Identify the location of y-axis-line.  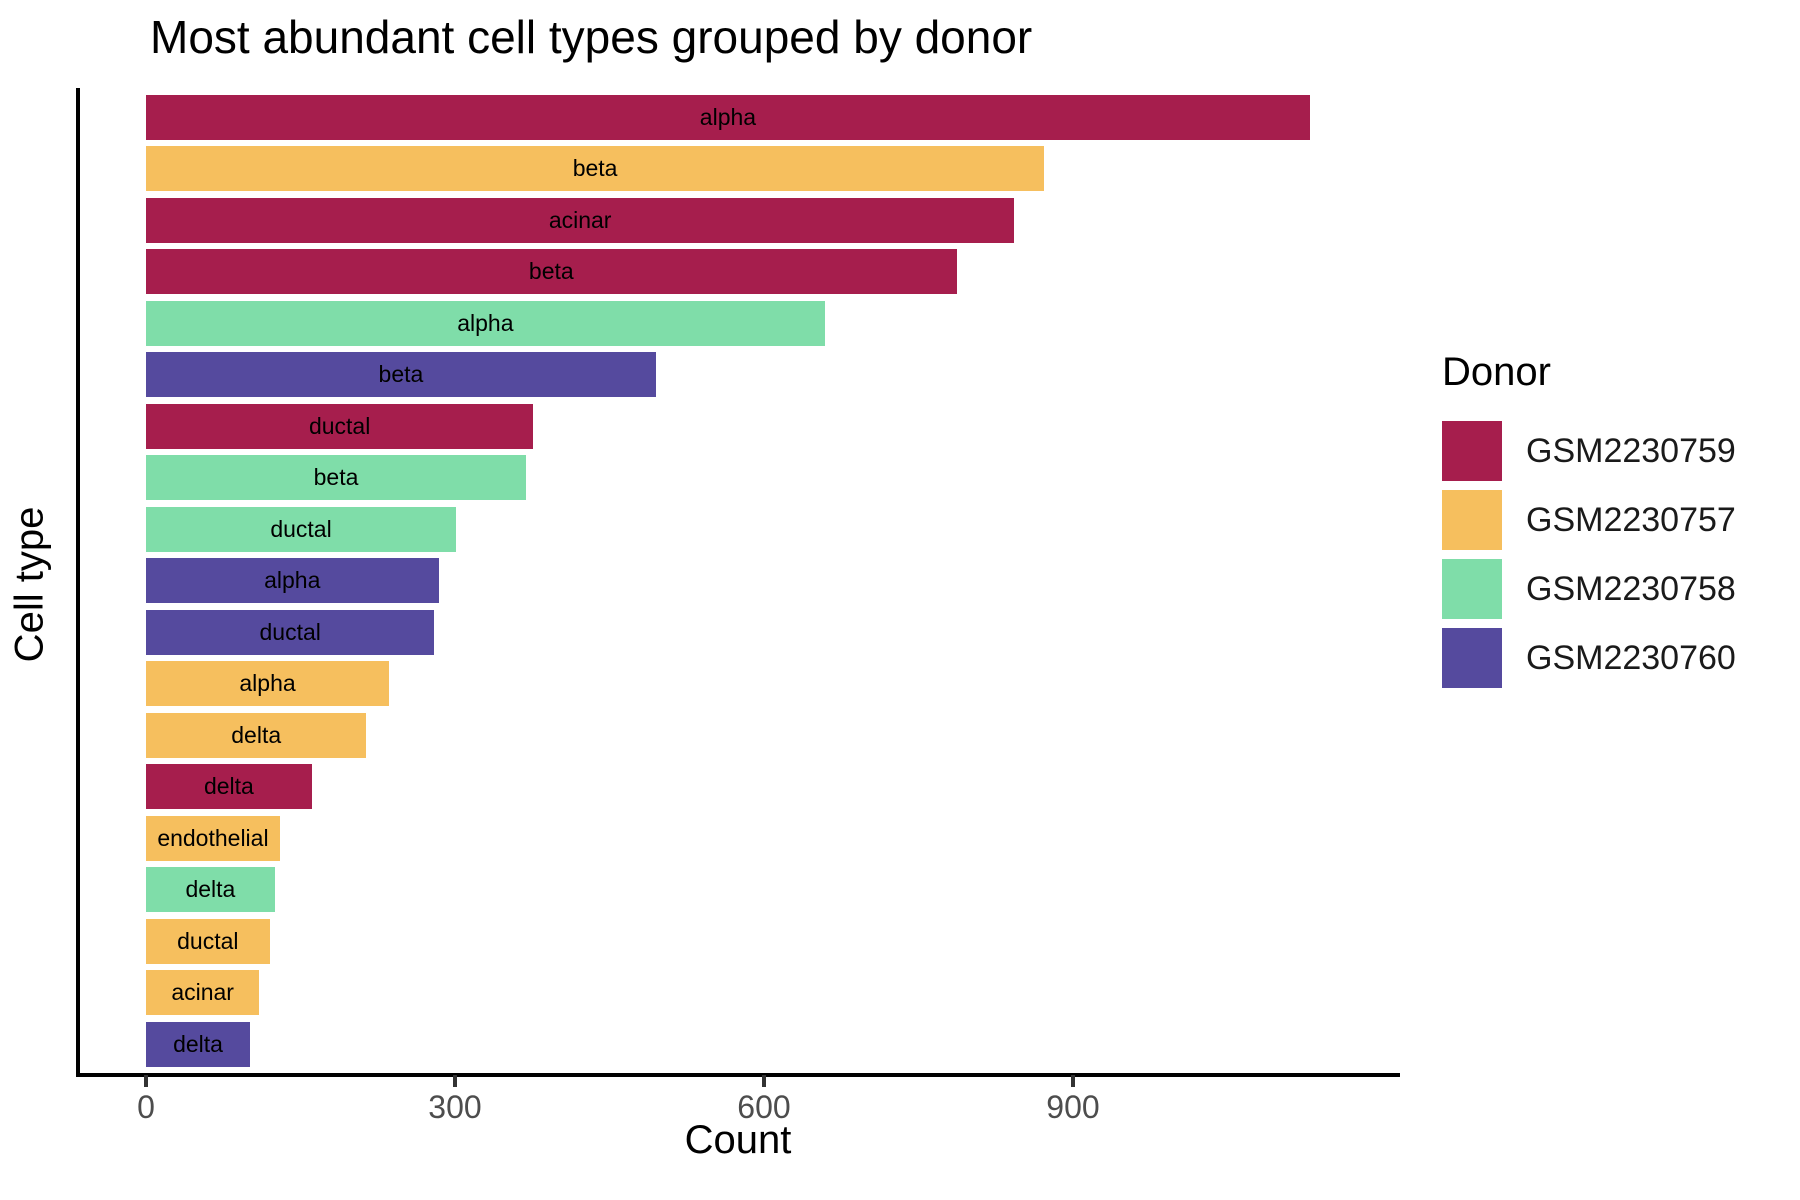
(78, 580).